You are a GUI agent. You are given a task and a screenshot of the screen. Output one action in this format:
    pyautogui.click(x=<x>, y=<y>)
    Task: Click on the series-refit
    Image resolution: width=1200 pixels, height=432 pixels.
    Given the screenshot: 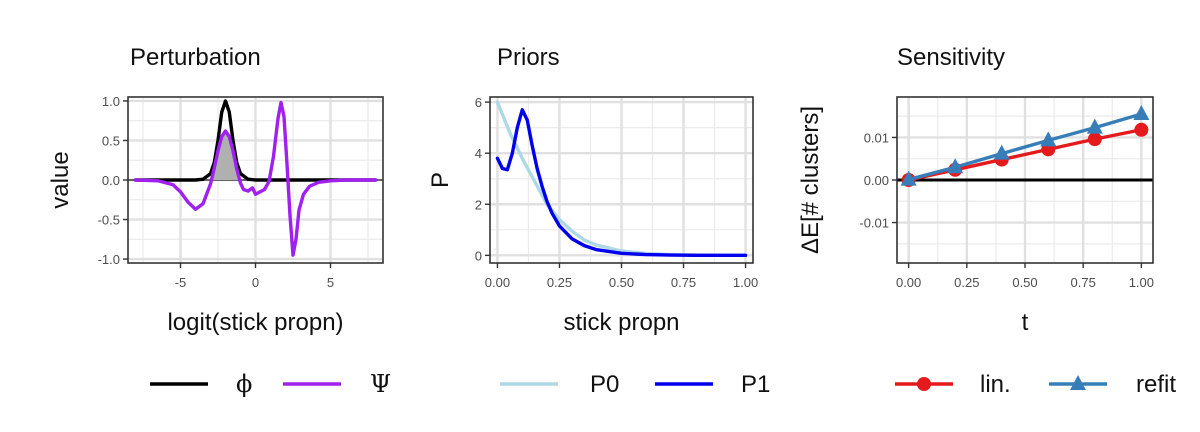 What is the action you would take?
    pyautogui.click(x=1025, y=145)
    